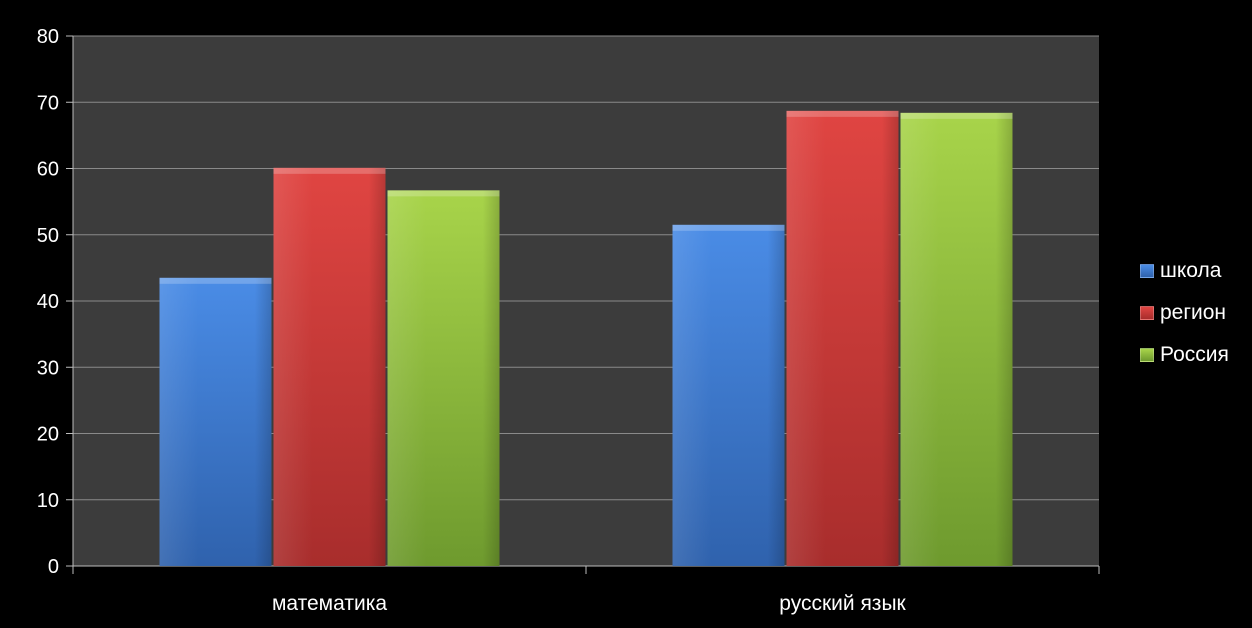 This screenshot has height=628, width=1252. I want to click on y-tick-label: 20, so click(48, 435).